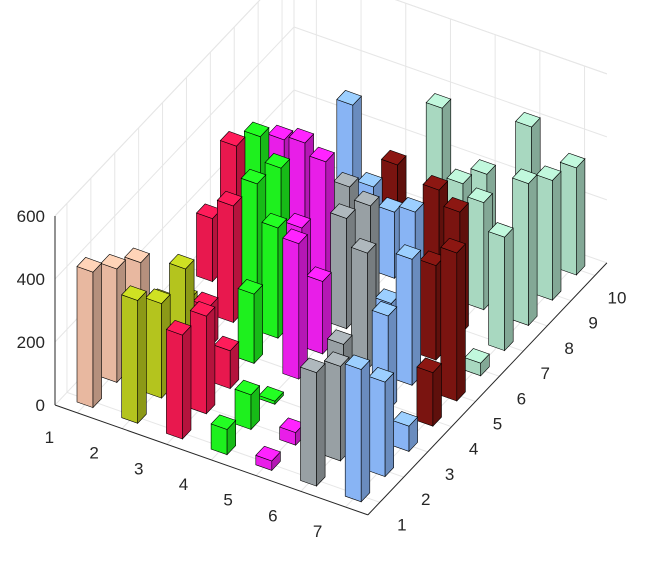  What do you see at coordinates (40, 405) in the screenshot?
I see `z-tick-label: 0` at bounding box center [40, 405].